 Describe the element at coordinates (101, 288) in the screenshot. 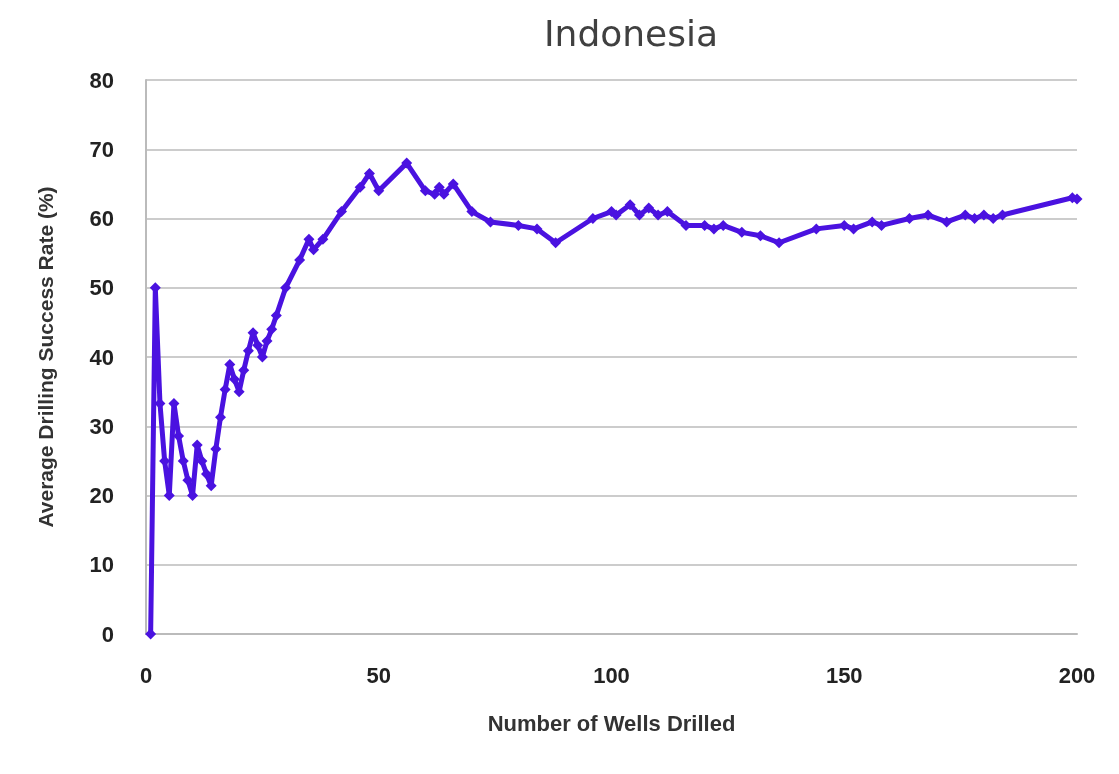

I see `y-tick-label: 50` at that location.